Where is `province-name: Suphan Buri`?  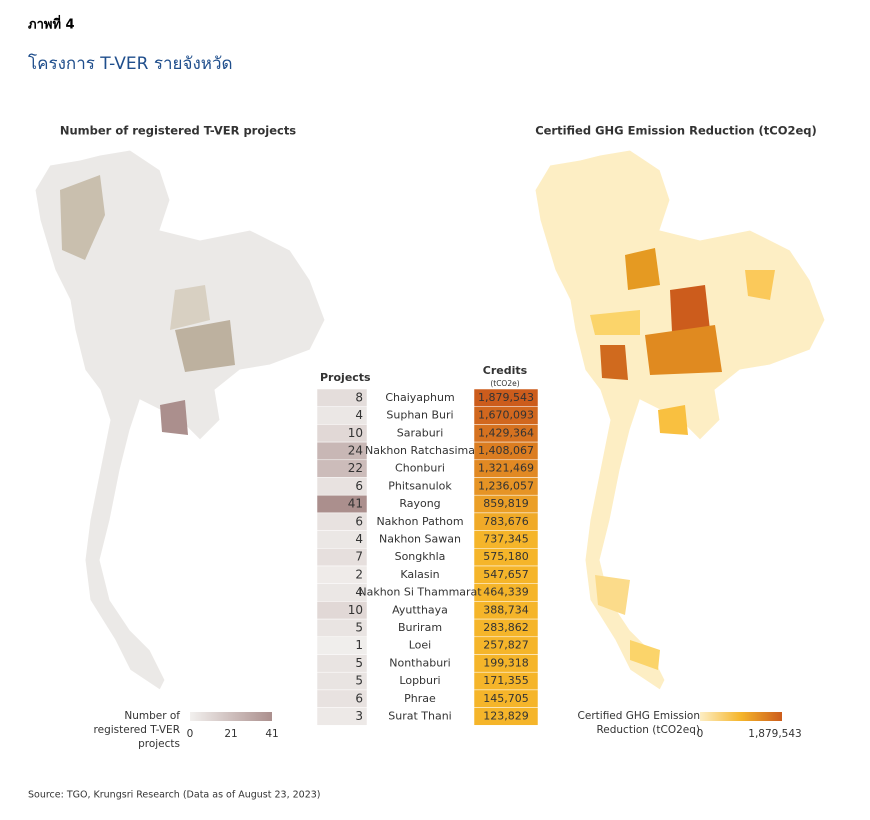 province-name: Suphan Buri is located at coordinates (419, 415).